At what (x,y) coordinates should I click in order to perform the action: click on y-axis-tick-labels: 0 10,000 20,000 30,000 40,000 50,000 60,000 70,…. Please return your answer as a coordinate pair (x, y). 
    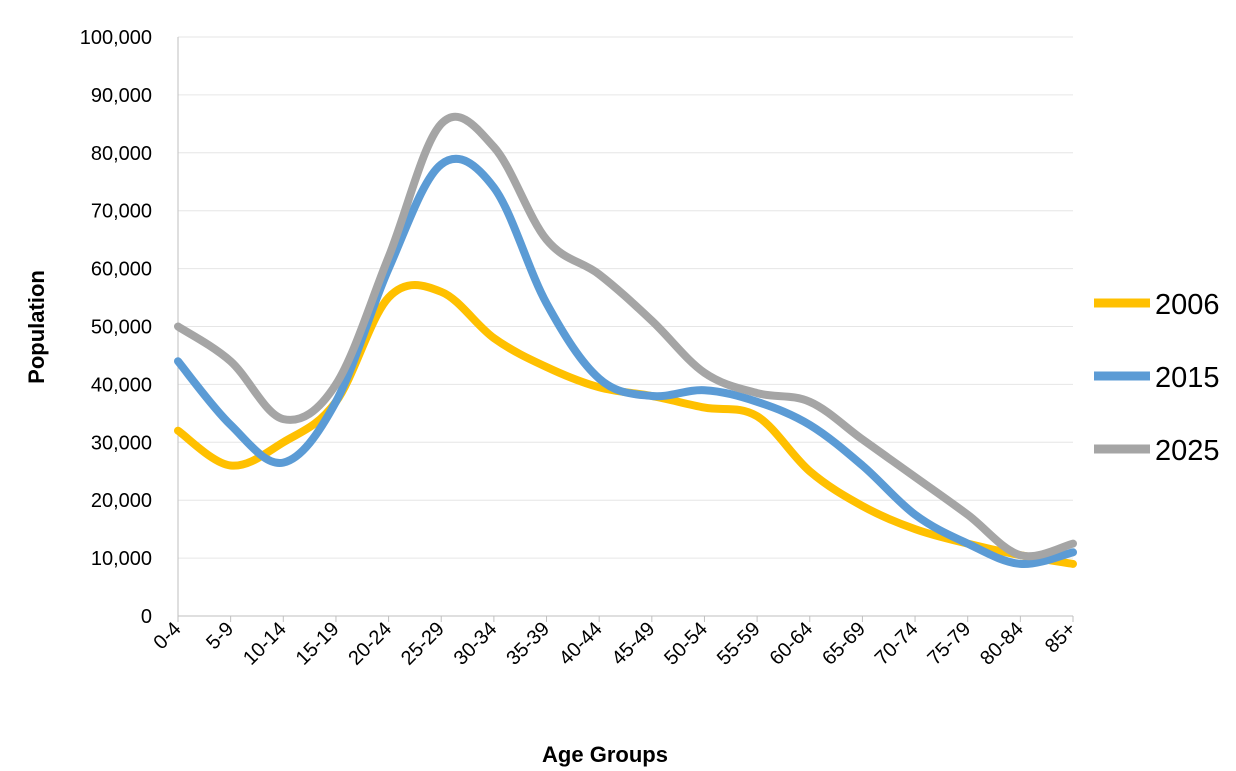
    Looking at the image, I should click on (116, 327).